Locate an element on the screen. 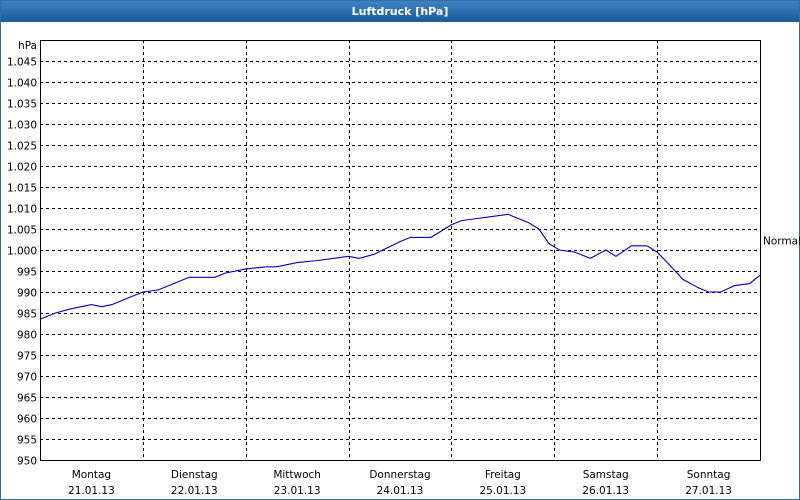  y-tick-label: 1.030 is located at coordinates (22, 126).